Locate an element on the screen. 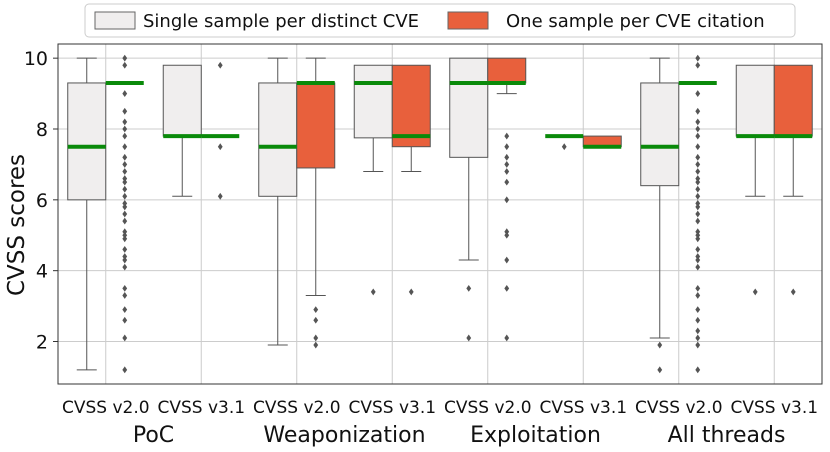  legend-swatch-single is located at coordinates (115, 20).